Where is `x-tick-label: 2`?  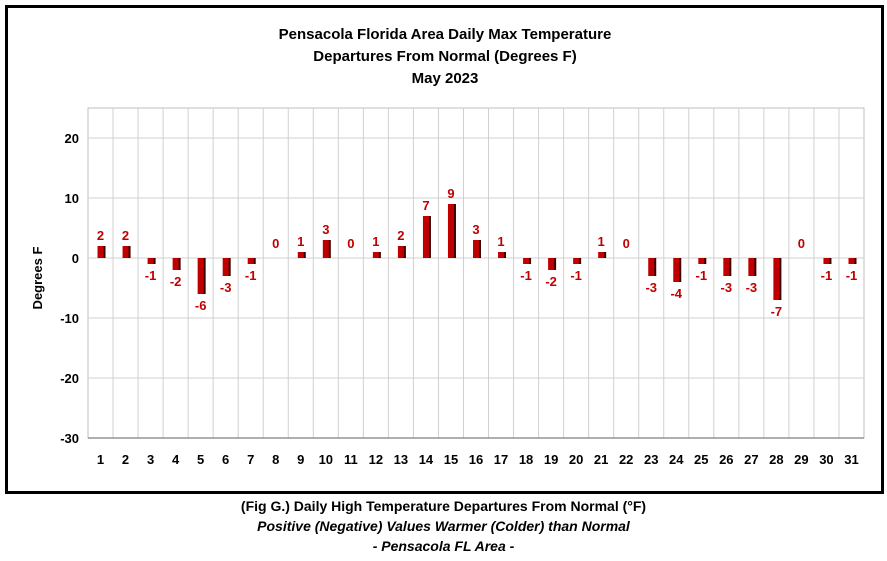 x-tick-label: 2 is located at coordinates (125, 459).